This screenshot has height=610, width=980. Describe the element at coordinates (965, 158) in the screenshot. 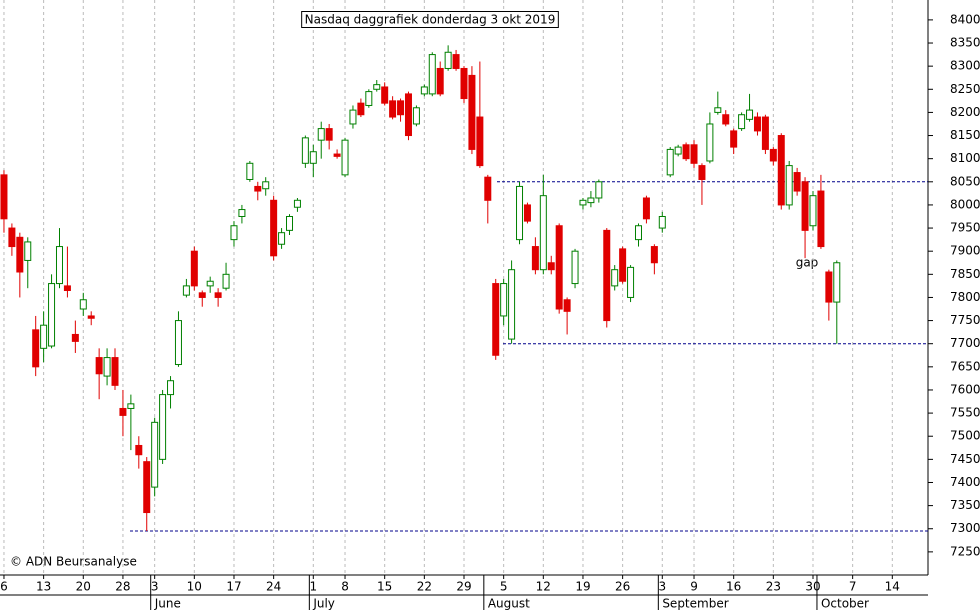

I see `y-tick-label: 8100` at that location.